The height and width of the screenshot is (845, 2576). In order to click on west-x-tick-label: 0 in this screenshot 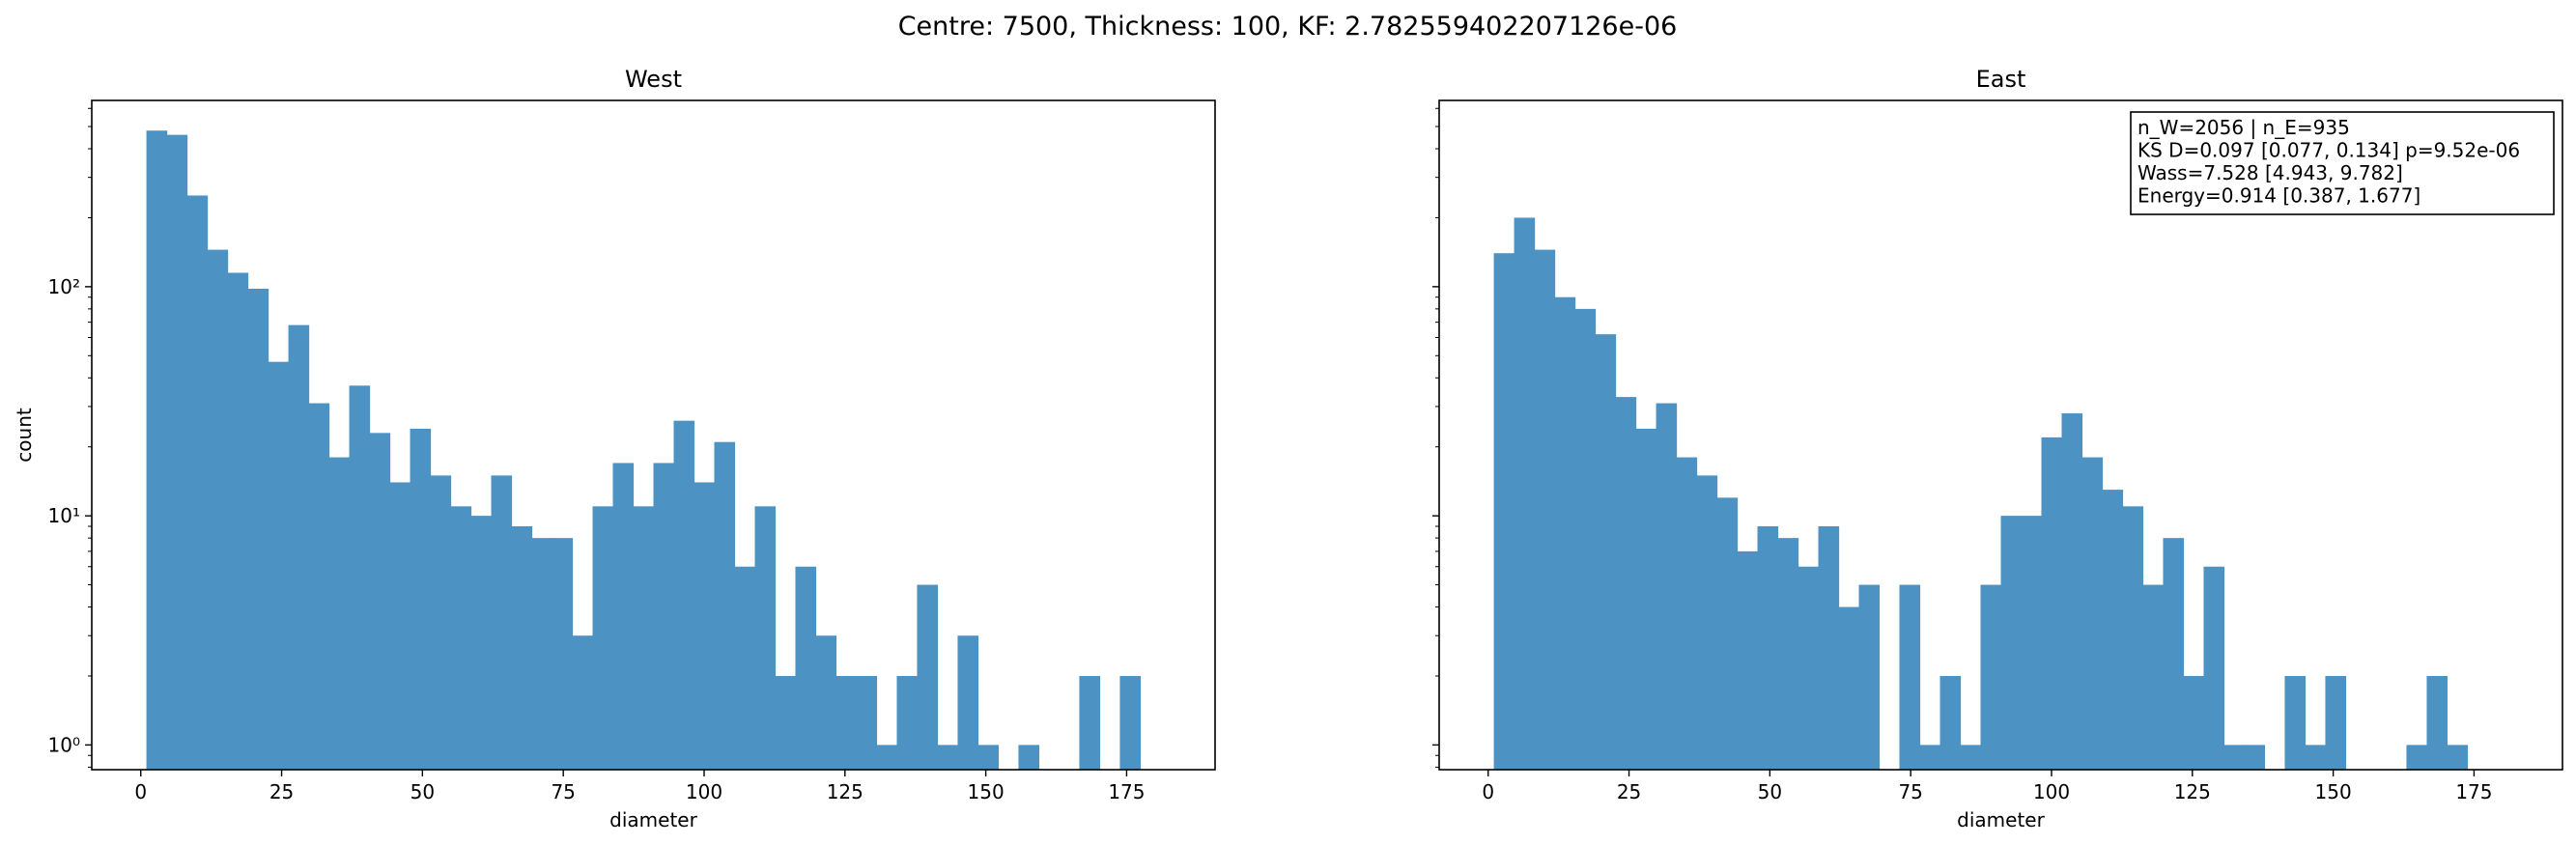, I will do `click(140, 791)`.